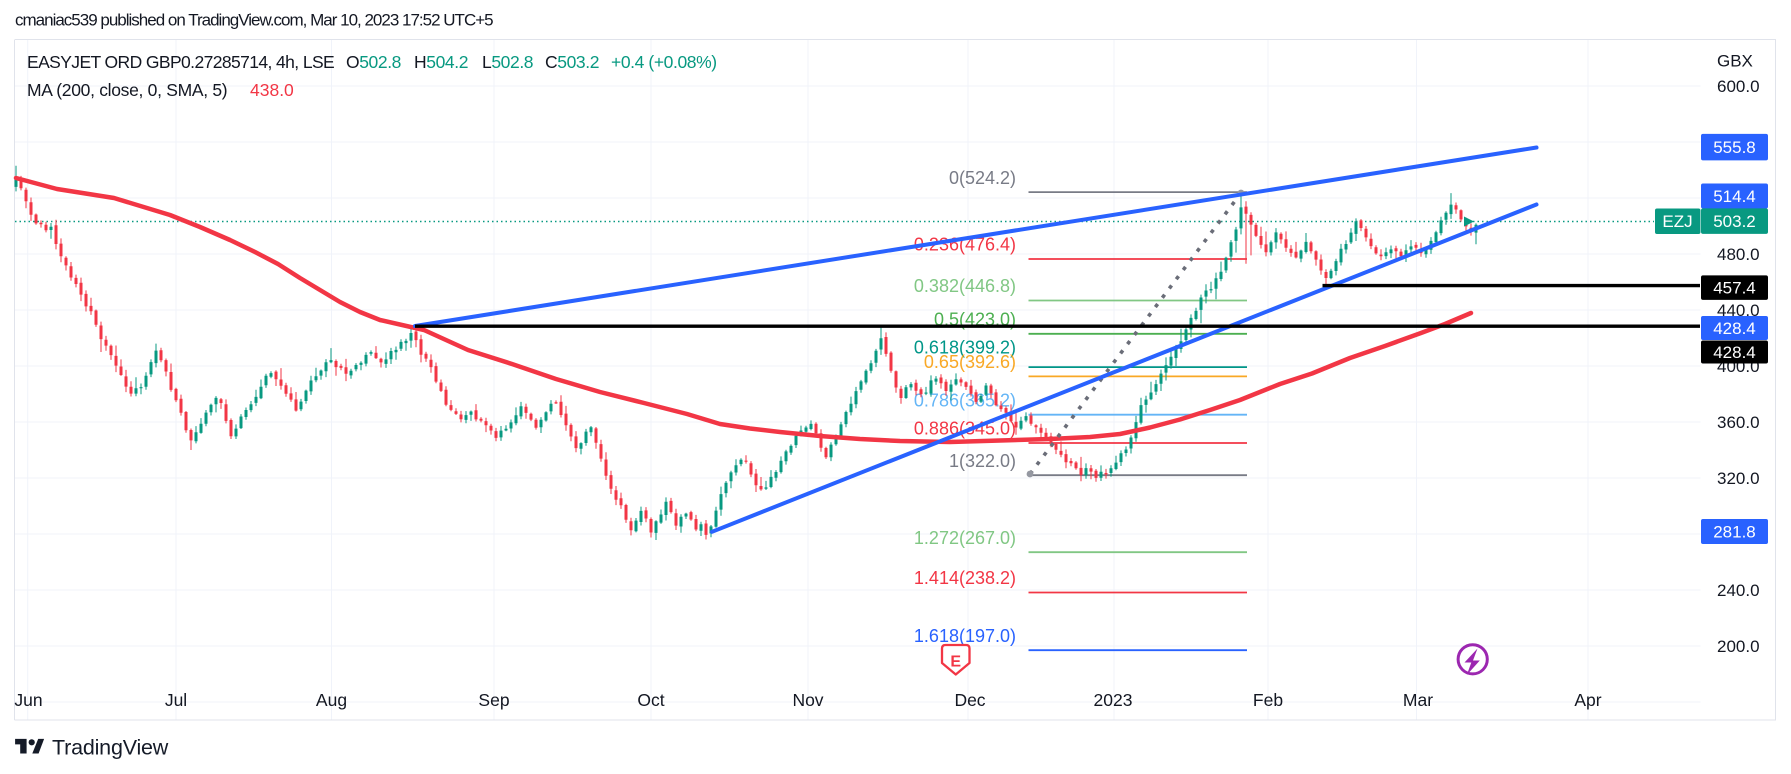 Image resolution: width=1791 pixels, height=774 pixels. I want to click on svg-text: 0(524.2), so click(982, 178).